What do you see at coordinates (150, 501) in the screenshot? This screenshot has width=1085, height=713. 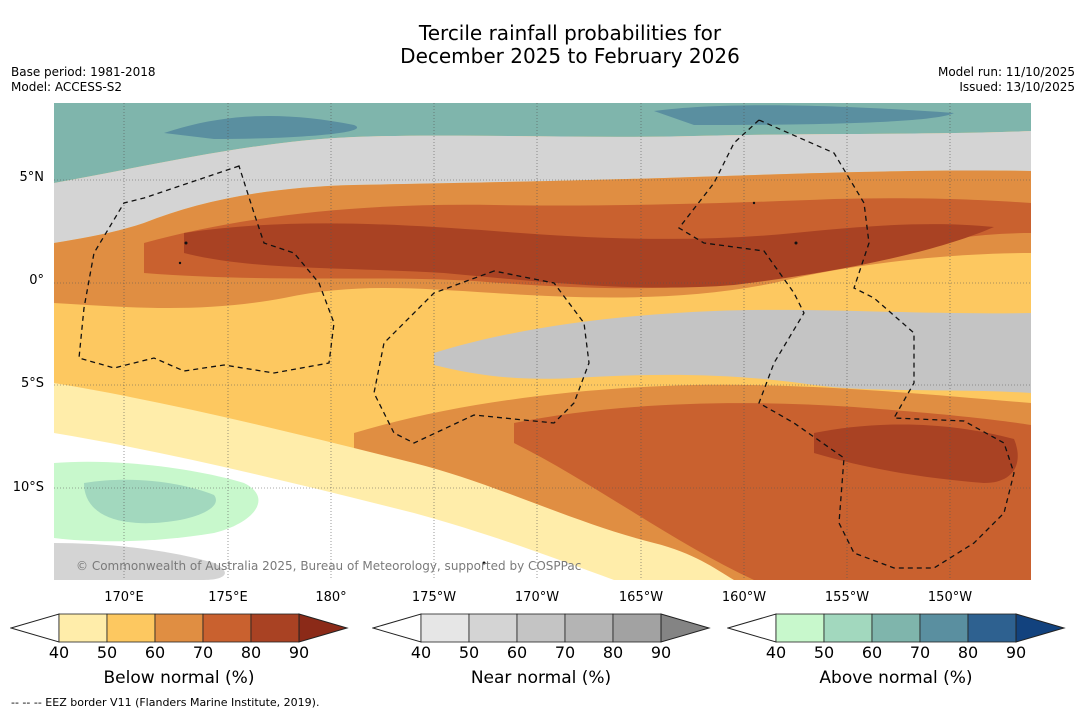 I see `above-normal-patch-sw-inner` at bounding box center [150, 501].